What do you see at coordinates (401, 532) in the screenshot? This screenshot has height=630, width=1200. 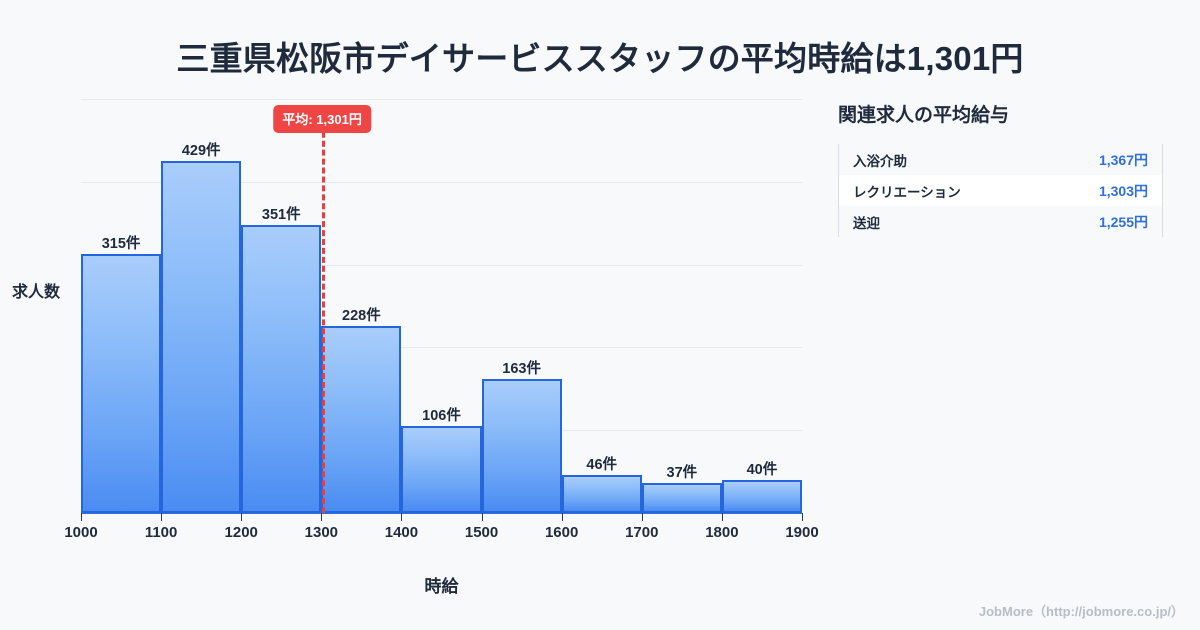 I see `x-axis-tick-label: 1400` at bounding box center [401, 532].